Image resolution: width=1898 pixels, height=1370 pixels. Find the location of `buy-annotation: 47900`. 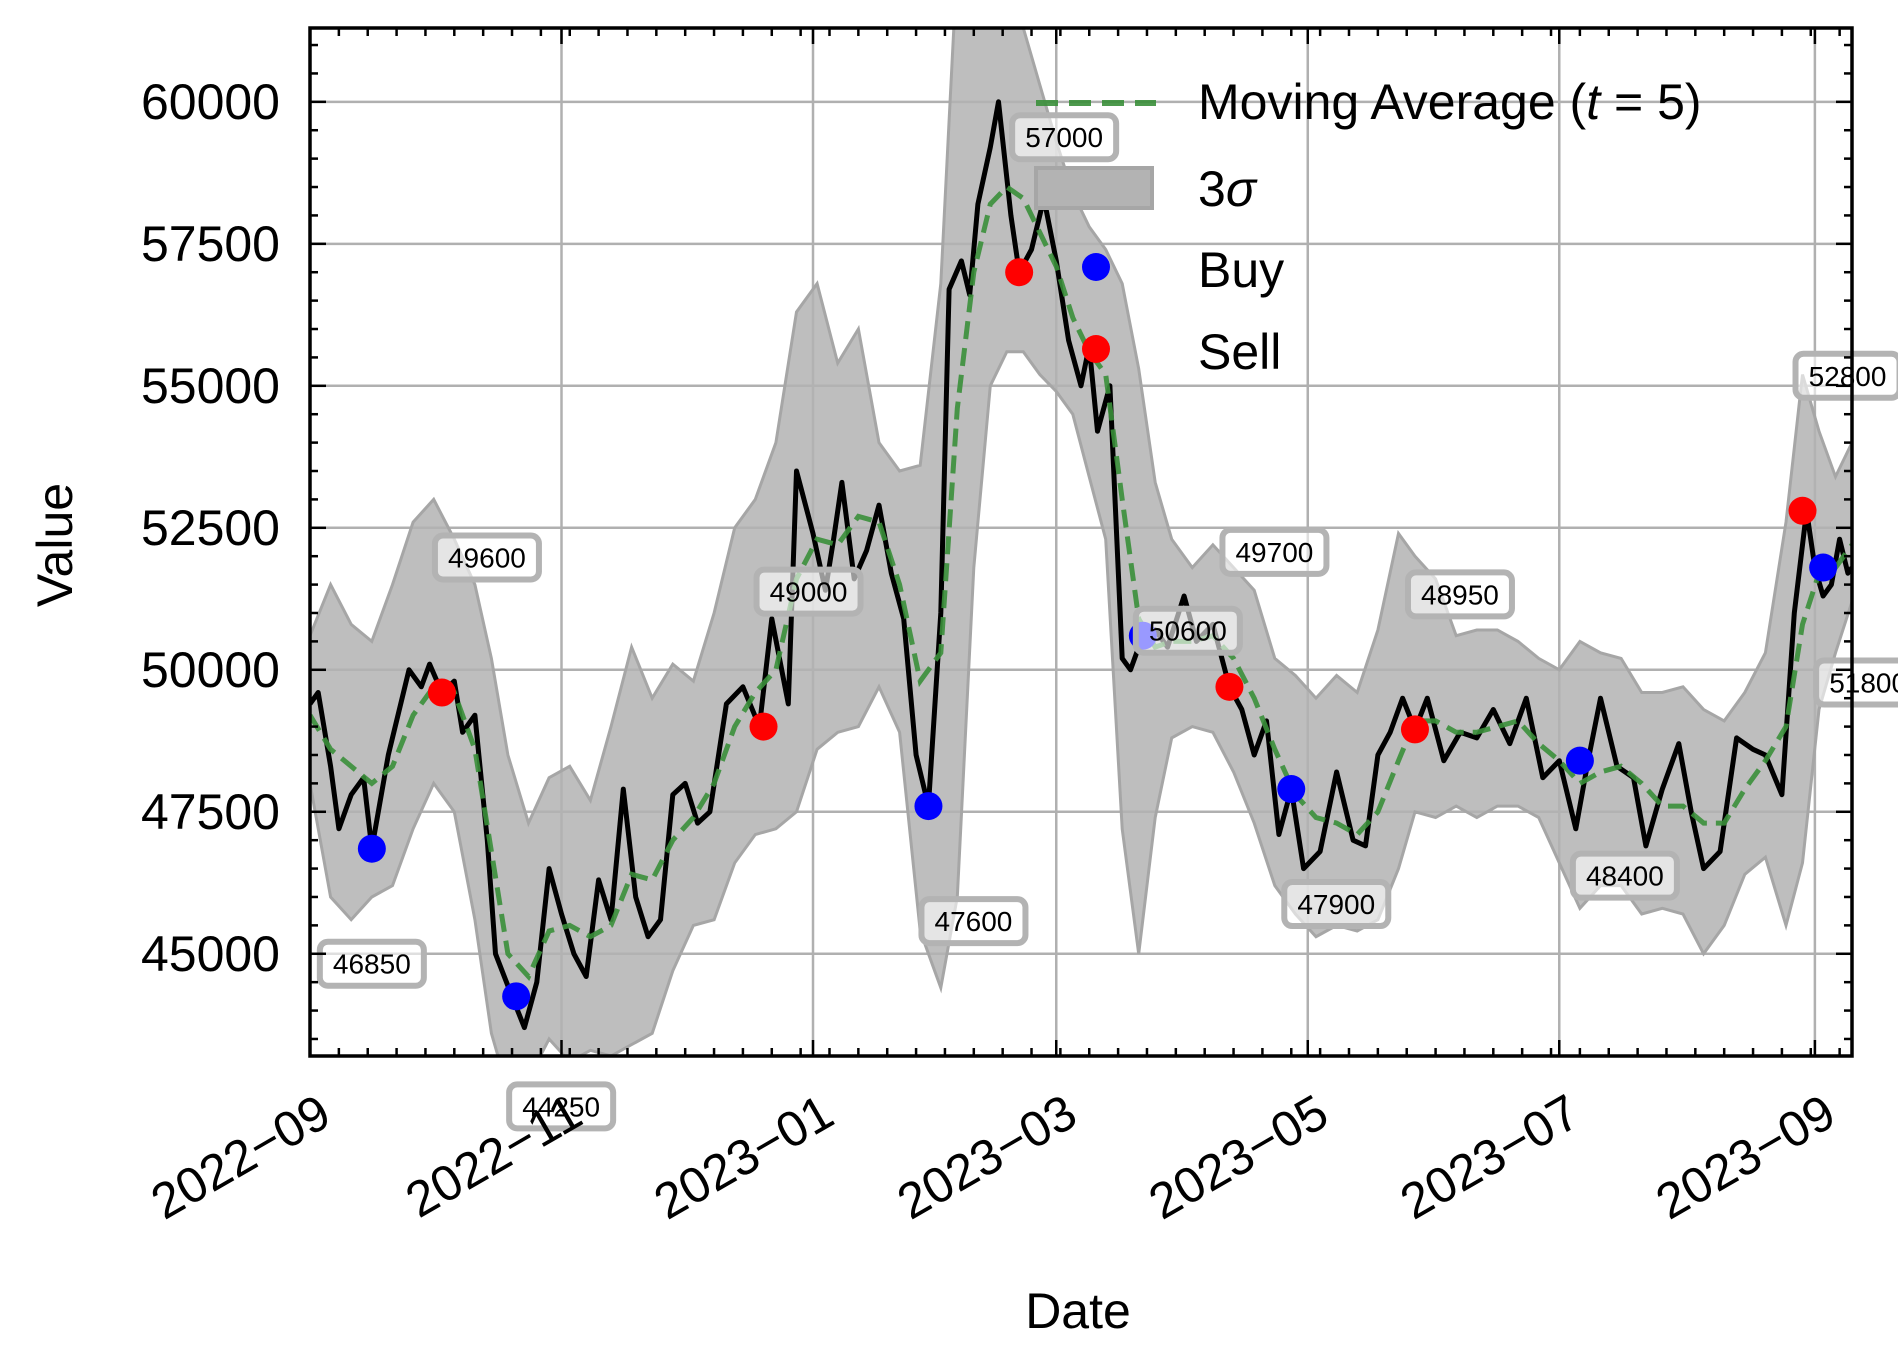

buy-annotation: 47900 is located at coordinates (1336, 904).